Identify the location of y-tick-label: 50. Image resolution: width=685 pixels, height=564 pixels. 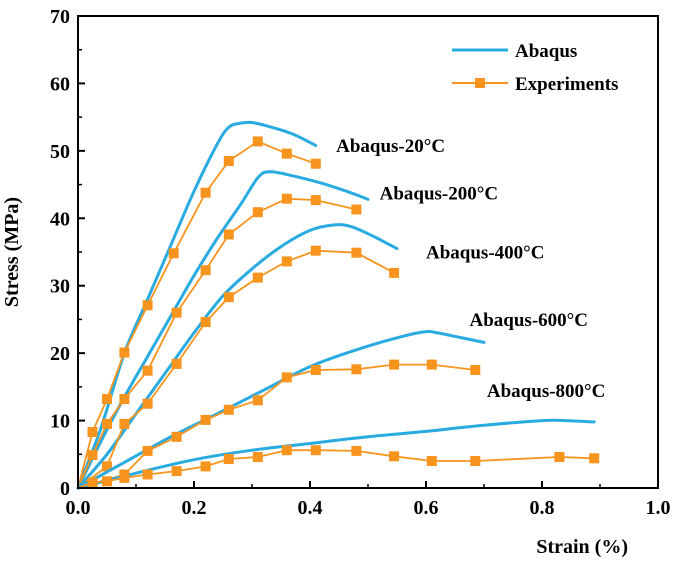
(60, 152).